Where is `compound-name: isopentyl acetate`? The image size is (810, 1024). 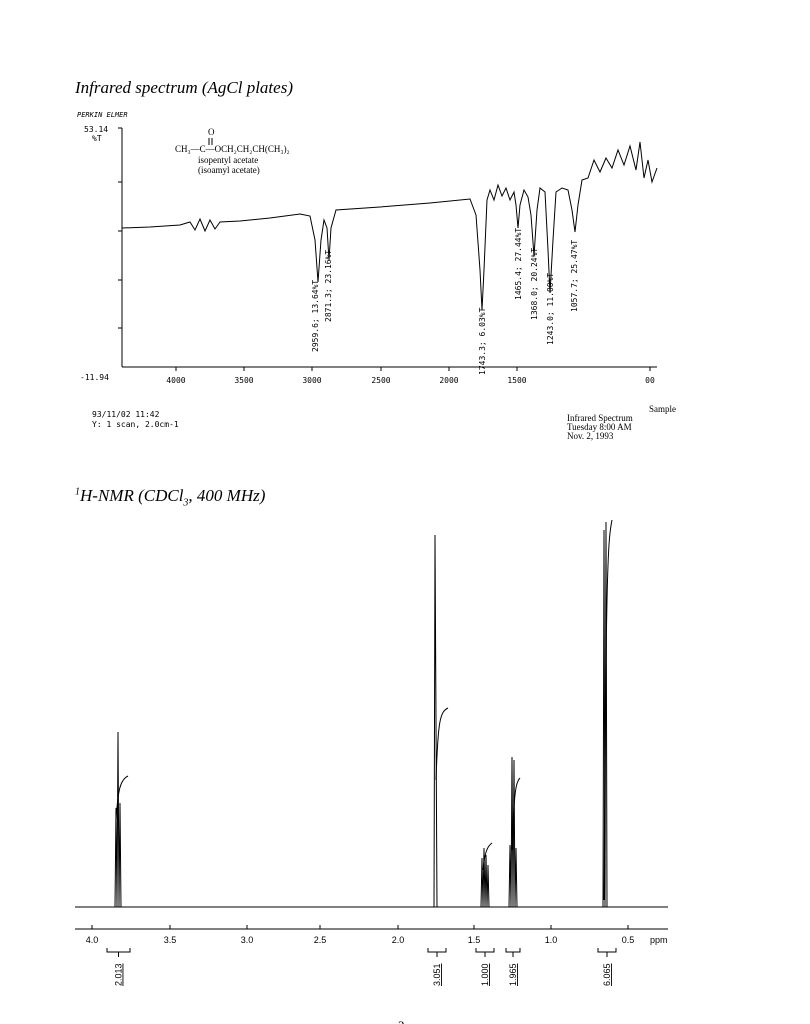
compound-name: isopentyl acetate is located at coordinates (228, 160).